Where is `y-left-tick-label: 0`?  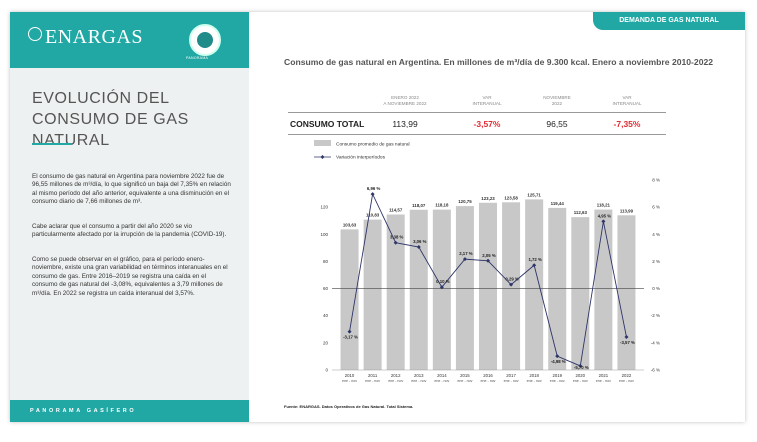
y-left-tick-label: 0 is located at coordinates (326, 370).